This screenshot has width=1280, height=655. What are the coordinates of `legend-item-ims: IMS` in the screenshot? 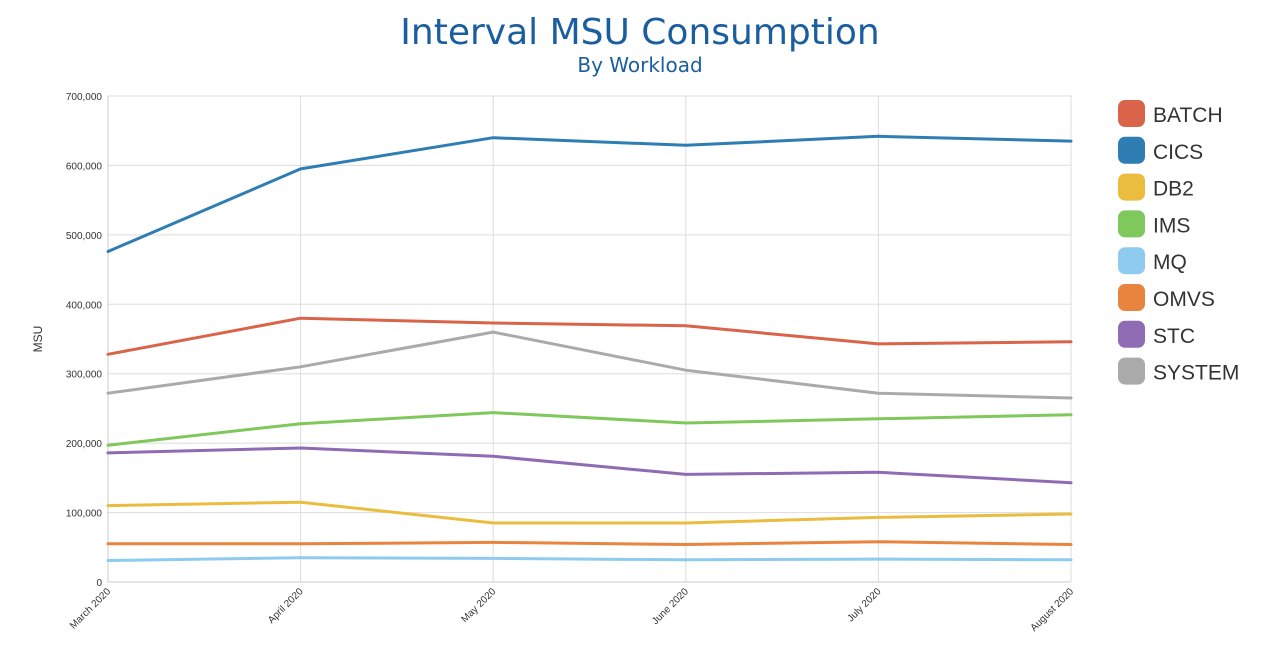 It's located at (1154, 224).